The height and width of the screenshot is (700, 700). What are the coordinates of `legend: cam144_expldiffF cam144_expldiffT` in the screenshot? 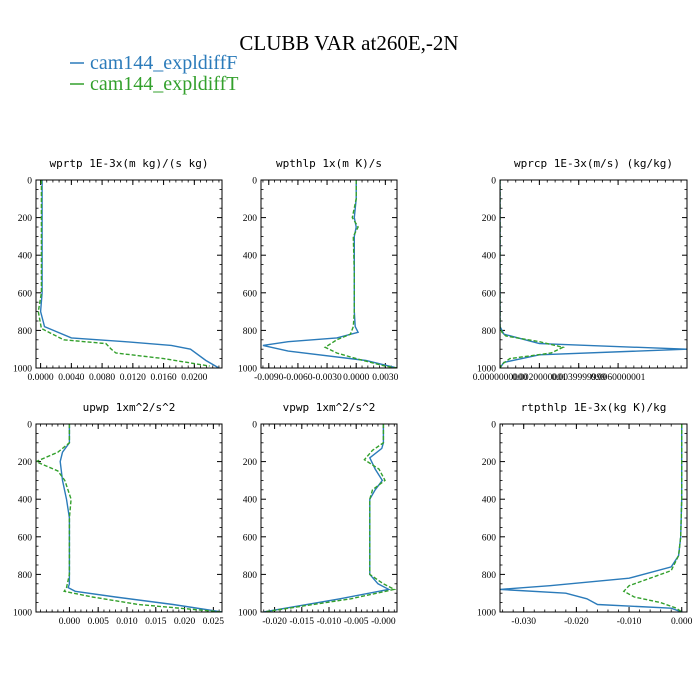 It's located at (154, 73).